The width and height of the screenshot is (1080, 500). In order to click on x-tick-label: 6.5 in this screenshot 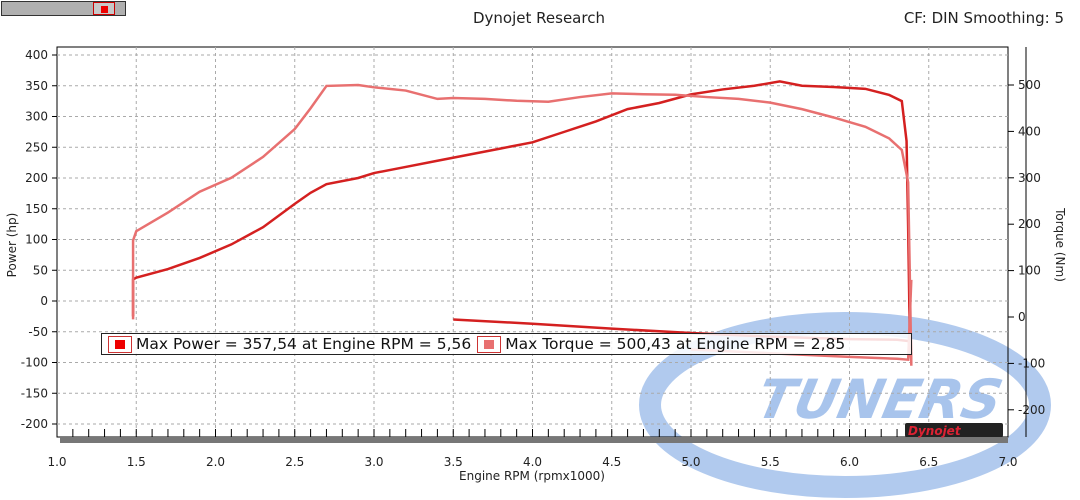, I will do `click(928, 462)`.